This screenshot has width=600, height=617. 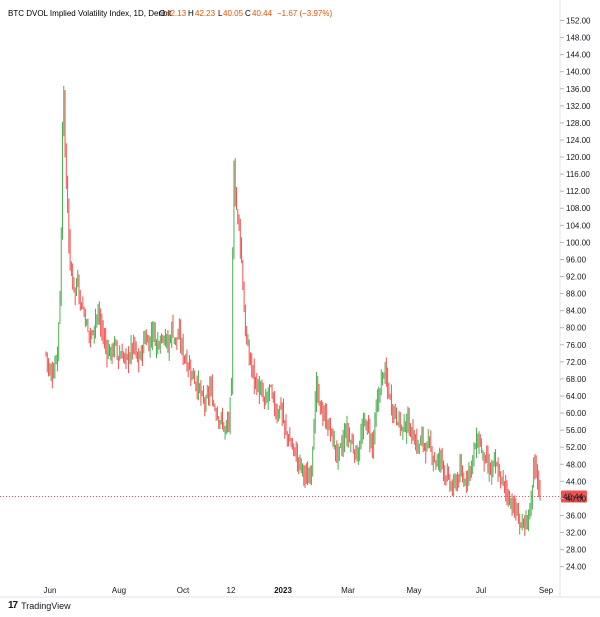 What do you see at coordinates (162, 13) in the screenshot?
I see `ohlc-open-label: O` at bounding box center [162, 13].